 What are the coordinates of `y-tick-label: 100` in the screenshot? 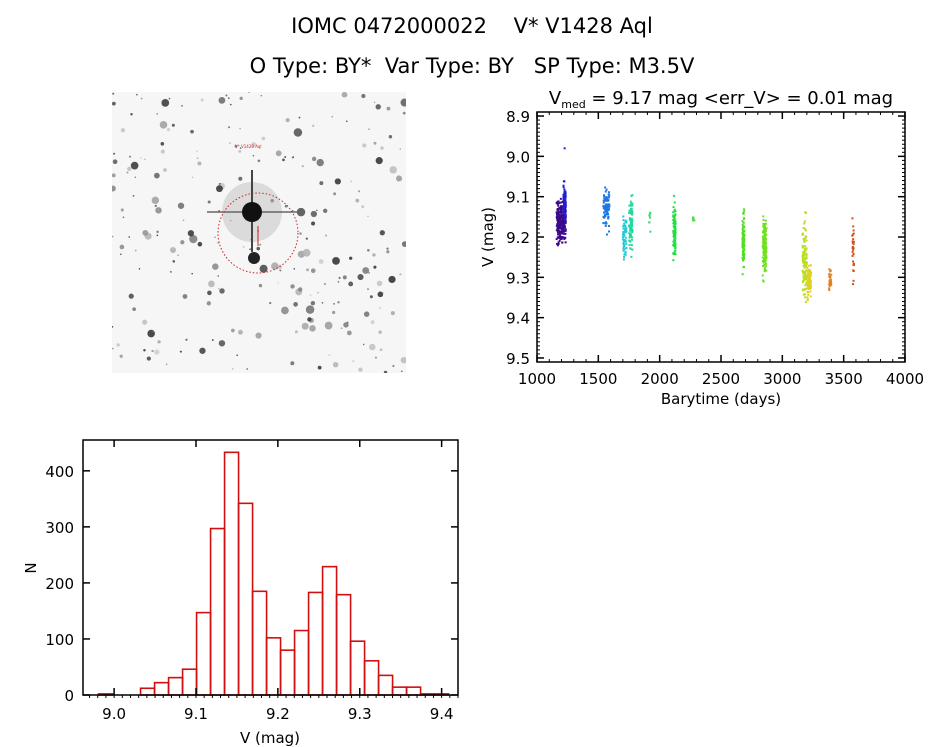 It's located at (59, 640).